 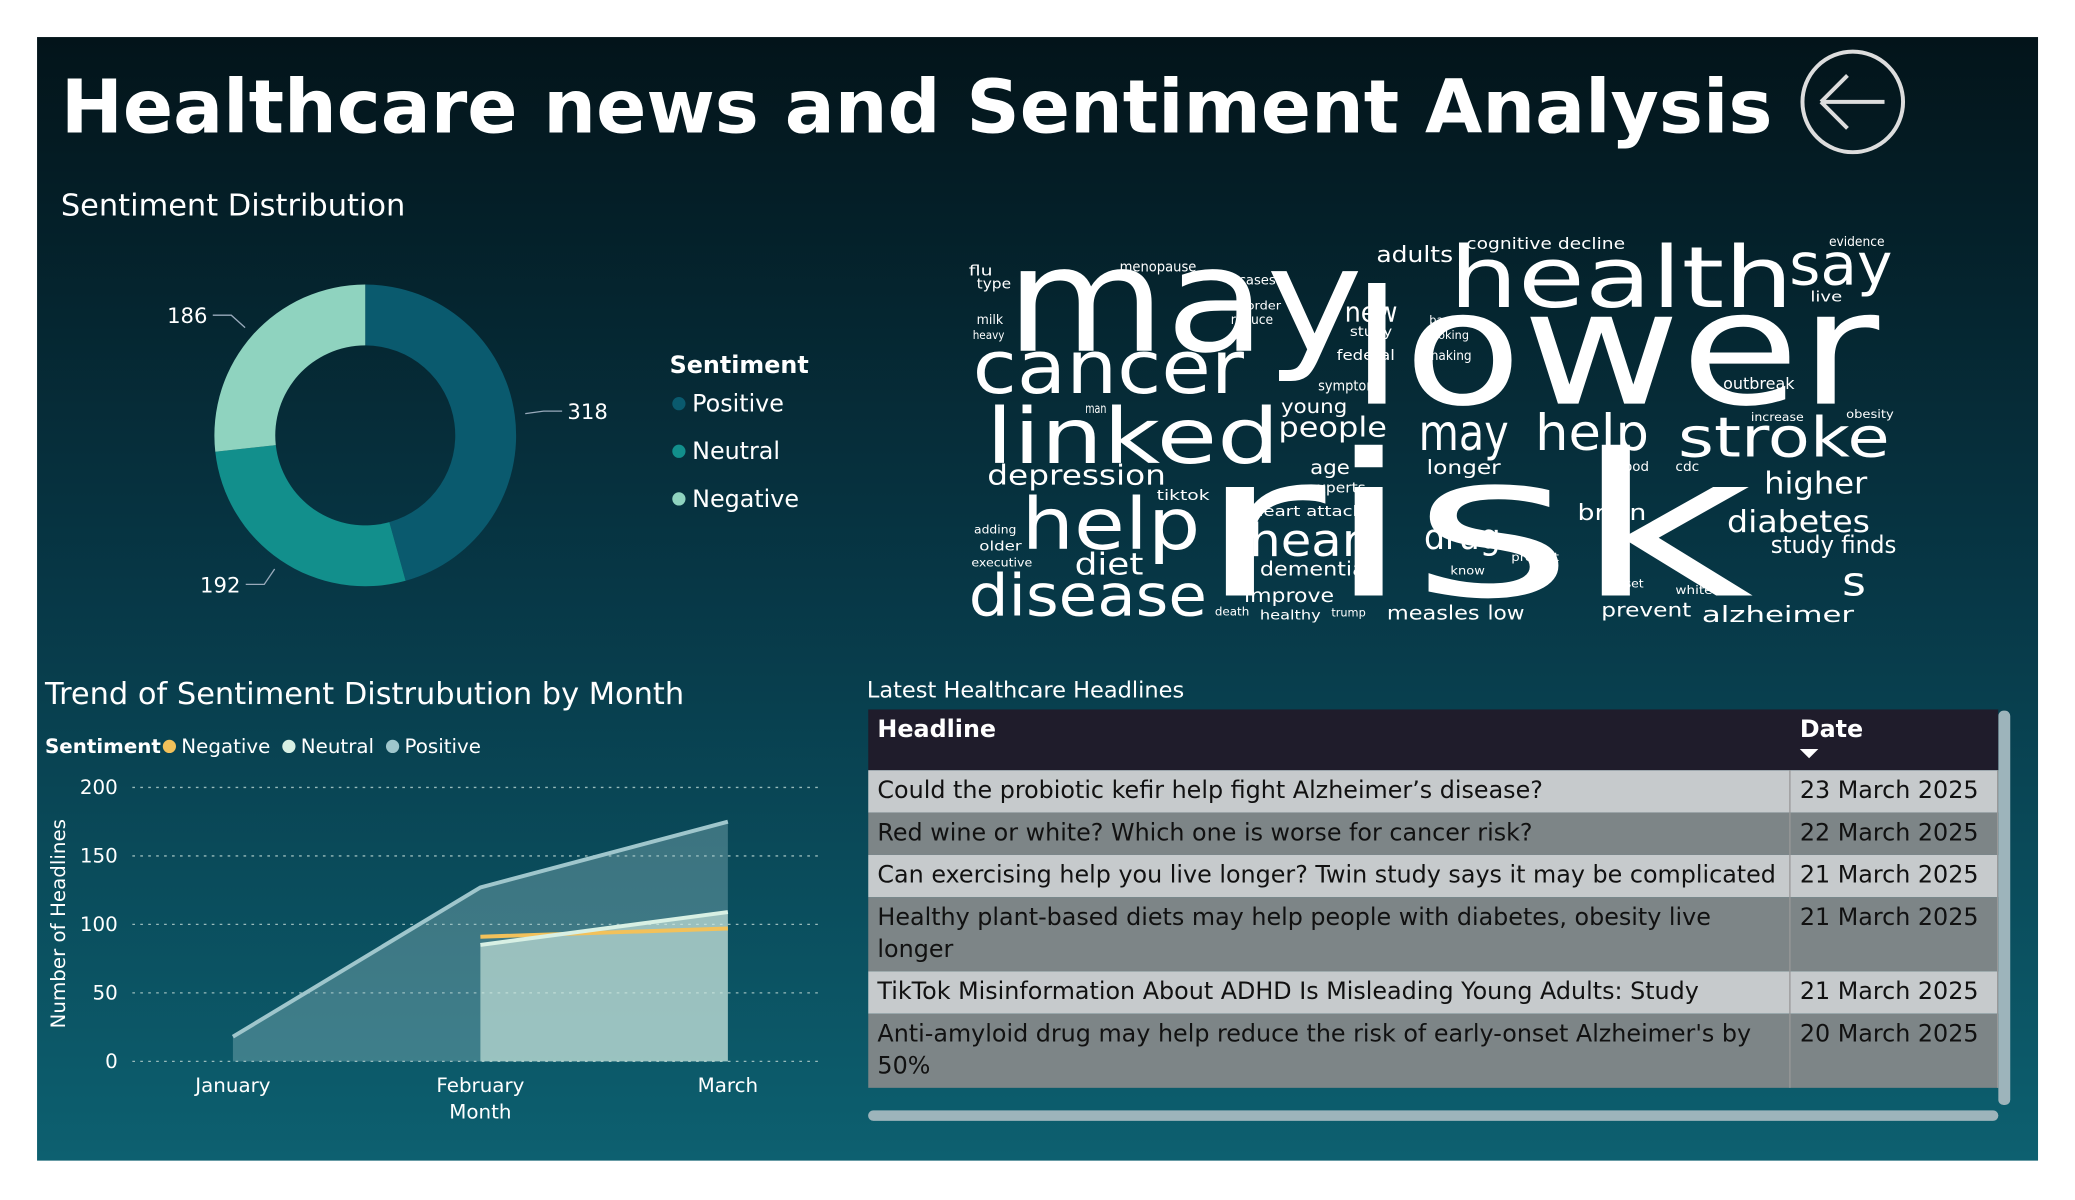 I want to click on word: young, so click(x=1314, y=406).